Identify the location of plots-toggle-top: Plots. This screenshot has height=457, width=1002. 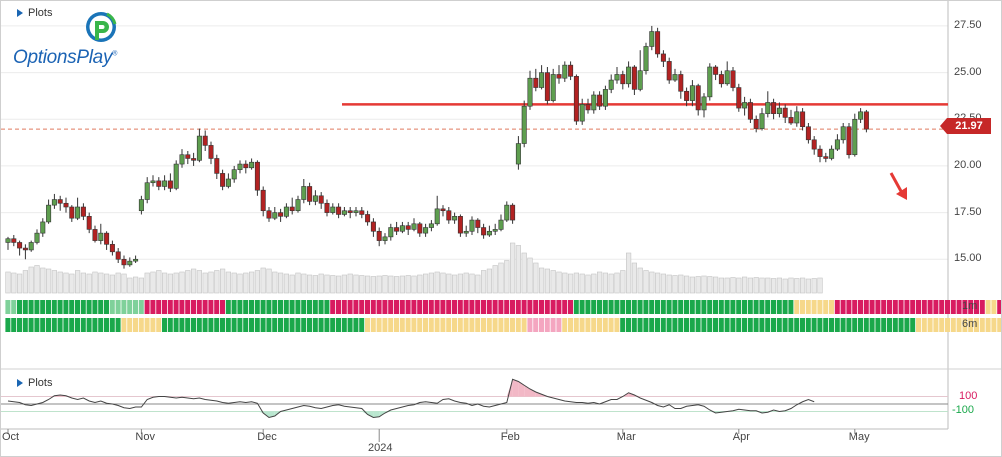
(34, 13).